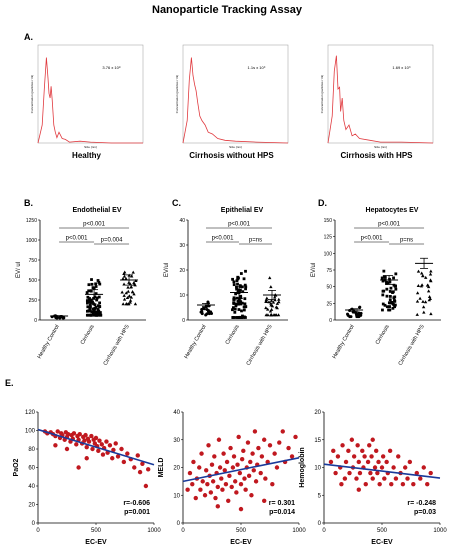 The height and width of the screenshot is (550, 454). Describe the element at coordinates (179, 524) in the screenshot. I see `y-tick-label: 0` at that location.